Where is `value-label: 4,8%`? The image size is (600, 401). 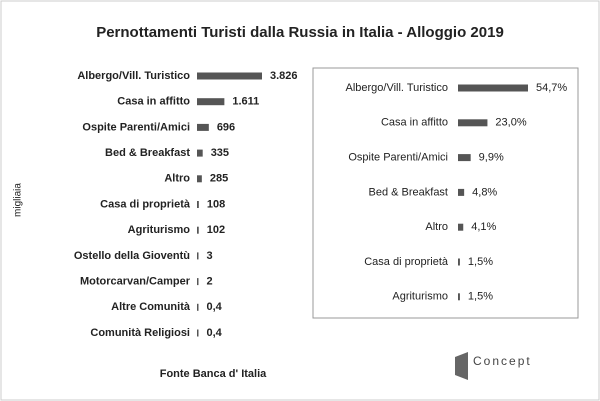
value-label: 4,8% is located at coordinates (484, 192).